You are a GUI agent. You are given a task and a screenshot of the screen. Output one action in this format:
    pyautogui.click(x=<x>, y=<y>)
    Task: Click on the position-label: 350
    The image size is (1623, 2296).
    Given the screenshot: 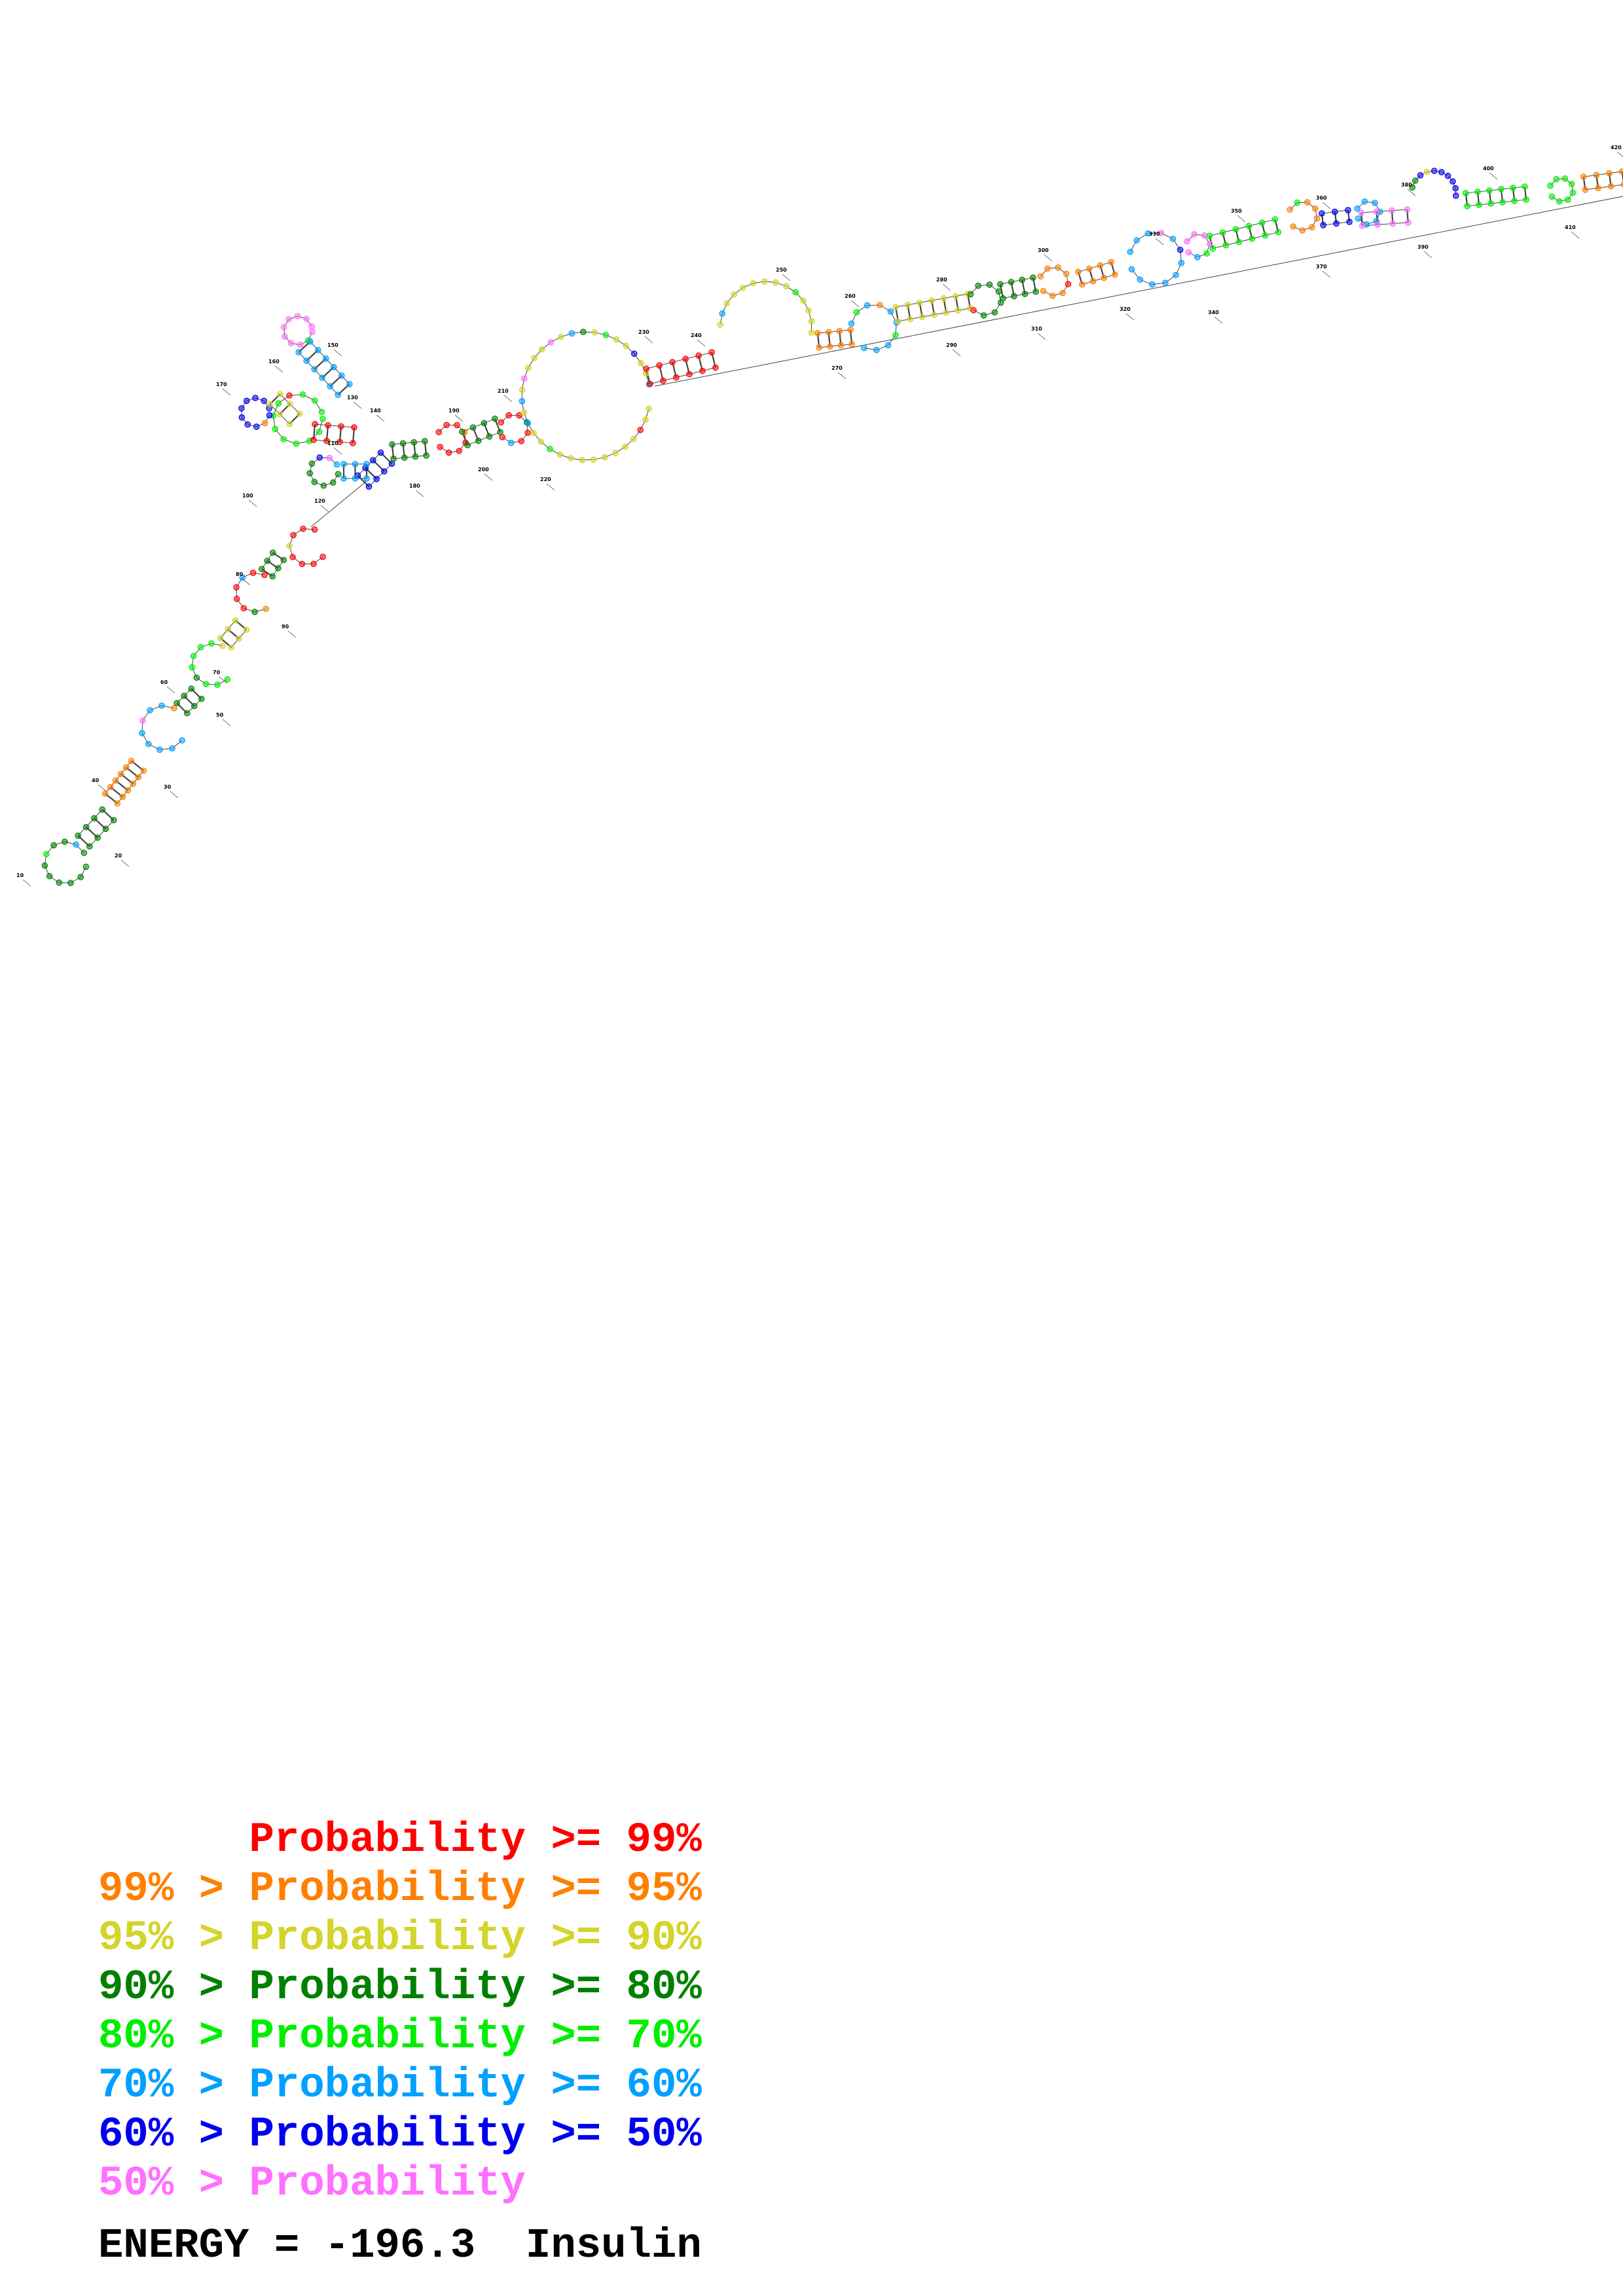 What is the action you would take?
    pyautogui.click(x=1236, y=211)
    